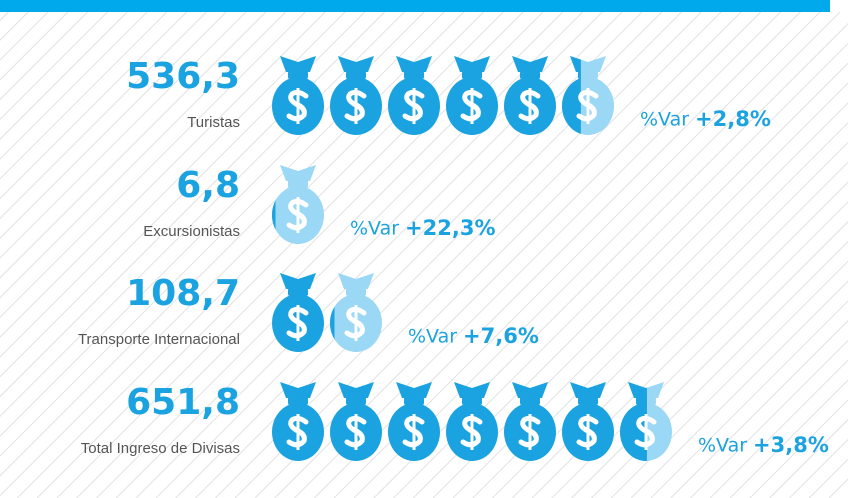  Describe the element at coordinates (450, 228) in the screenshot. I see `change-label: +22,3%` at that location.